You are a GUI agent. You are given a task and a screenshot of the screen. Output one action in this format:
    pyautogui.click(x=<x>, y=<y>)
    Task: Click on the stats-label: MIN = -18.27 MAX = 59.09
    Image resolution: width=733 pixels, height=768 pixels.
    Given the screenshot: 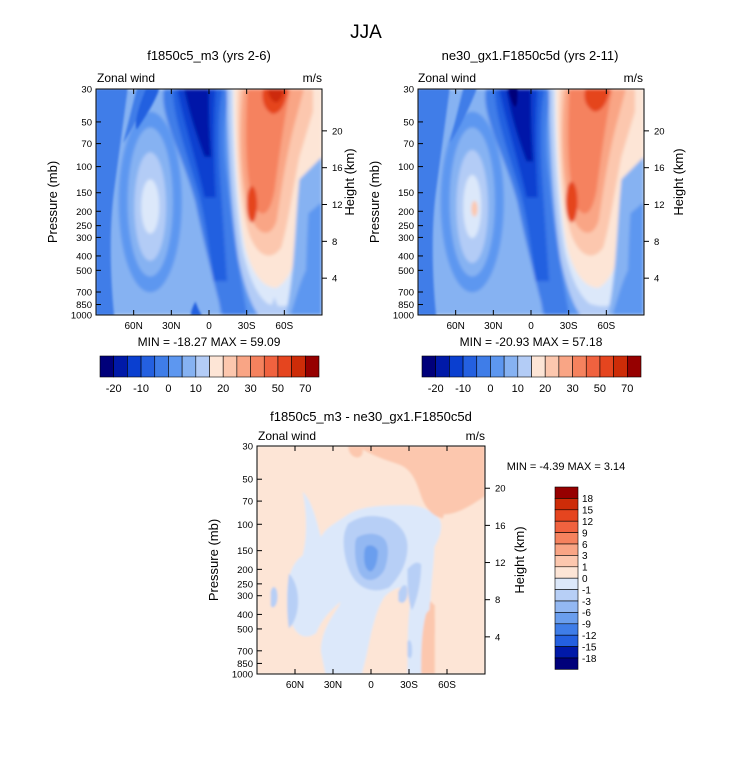 What is the action you would take?
    pyautogui.click(x=209, y=342)
    